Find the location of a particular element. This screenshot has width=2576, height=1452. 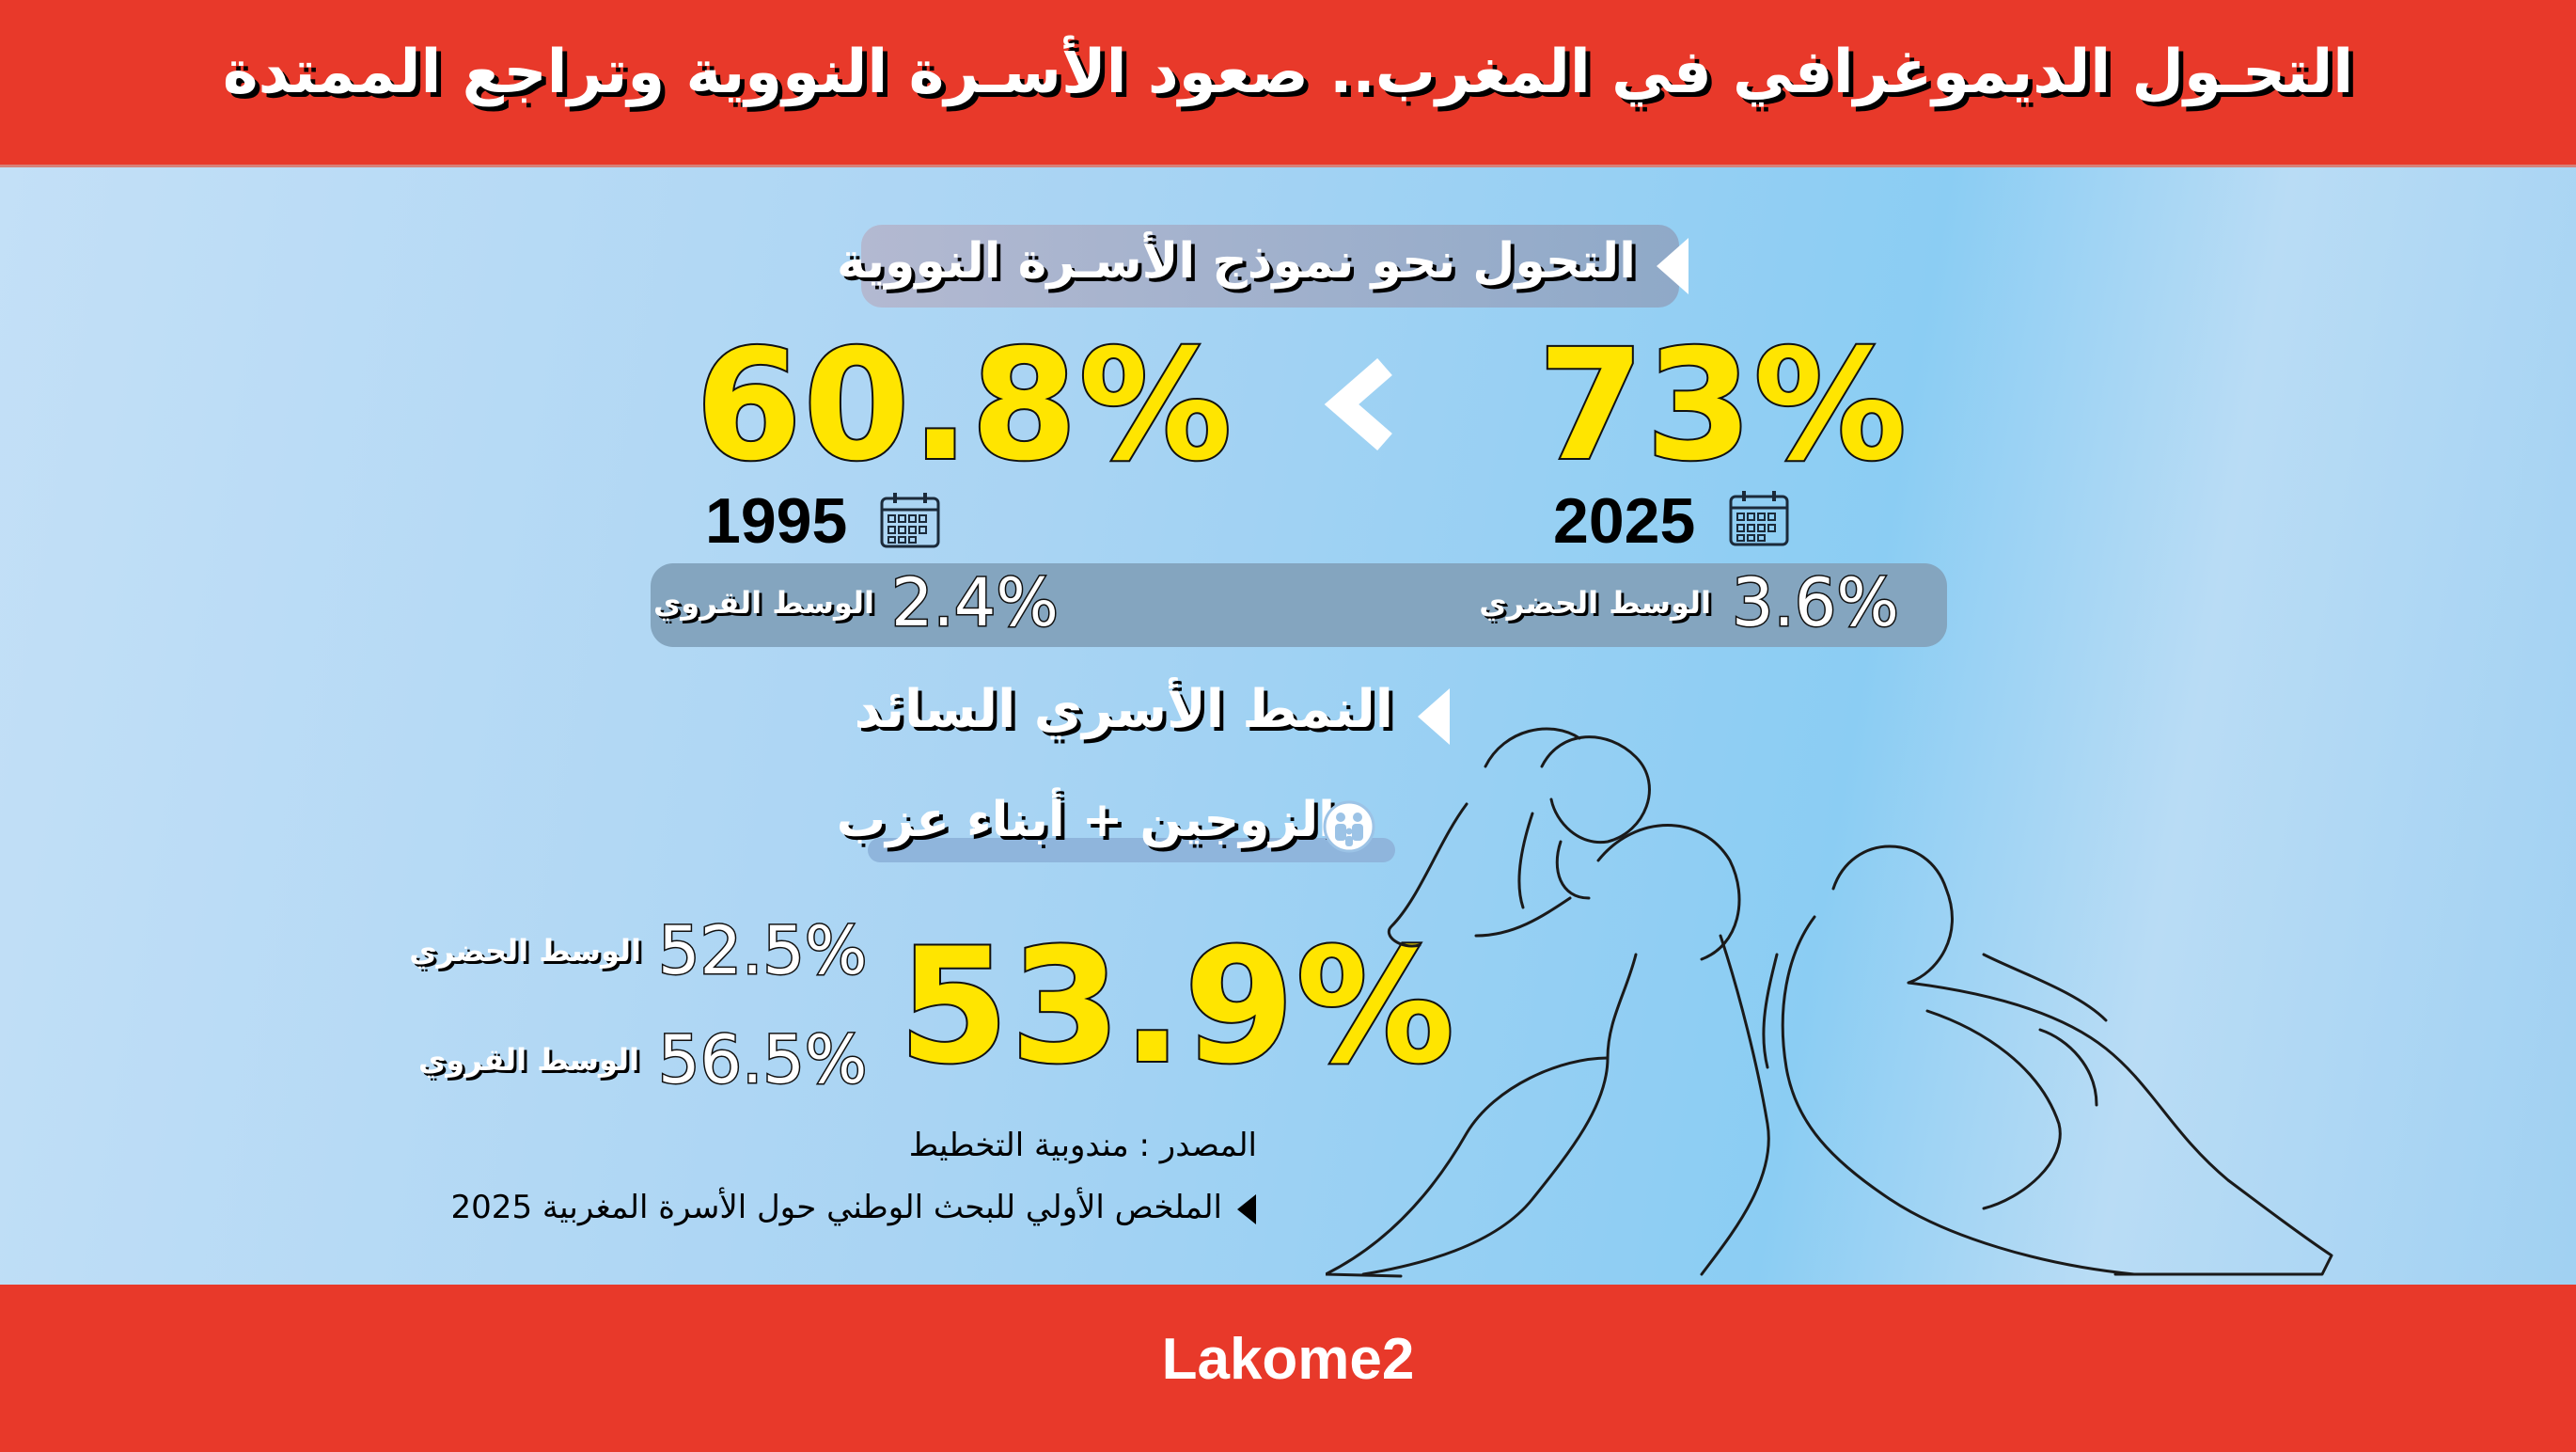

value-1995: 60.8% is located at coordinates (964, 407).